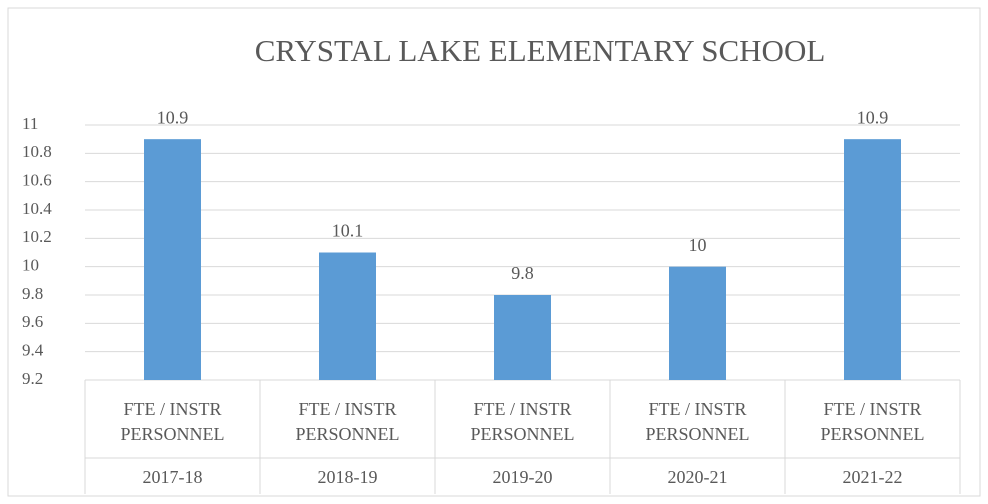  I want to click on y-tick-label: 10, so click(30, 265).